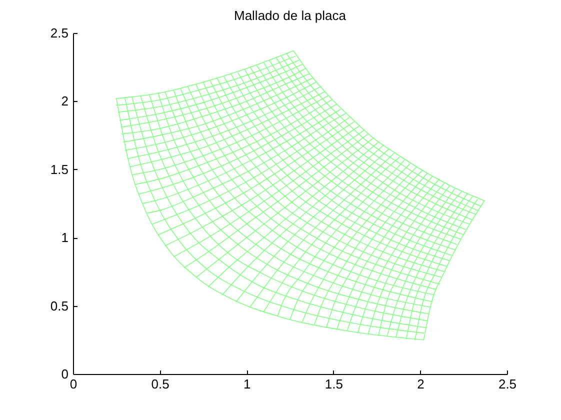  I want to click on y-tick-label: 0, so click(64, 374).